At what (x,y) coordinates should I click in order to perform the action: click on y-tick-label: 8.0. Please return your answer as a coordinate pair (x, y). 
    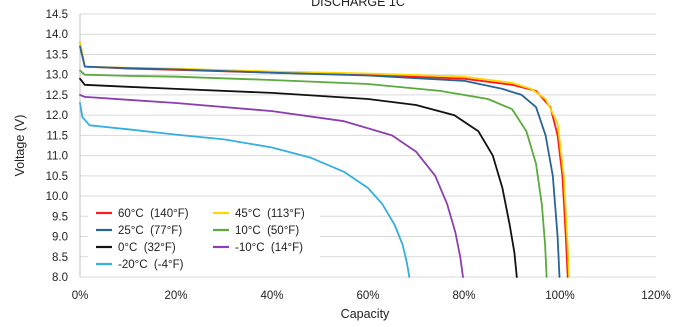
    Looking at the image, I should click on (60, 278).